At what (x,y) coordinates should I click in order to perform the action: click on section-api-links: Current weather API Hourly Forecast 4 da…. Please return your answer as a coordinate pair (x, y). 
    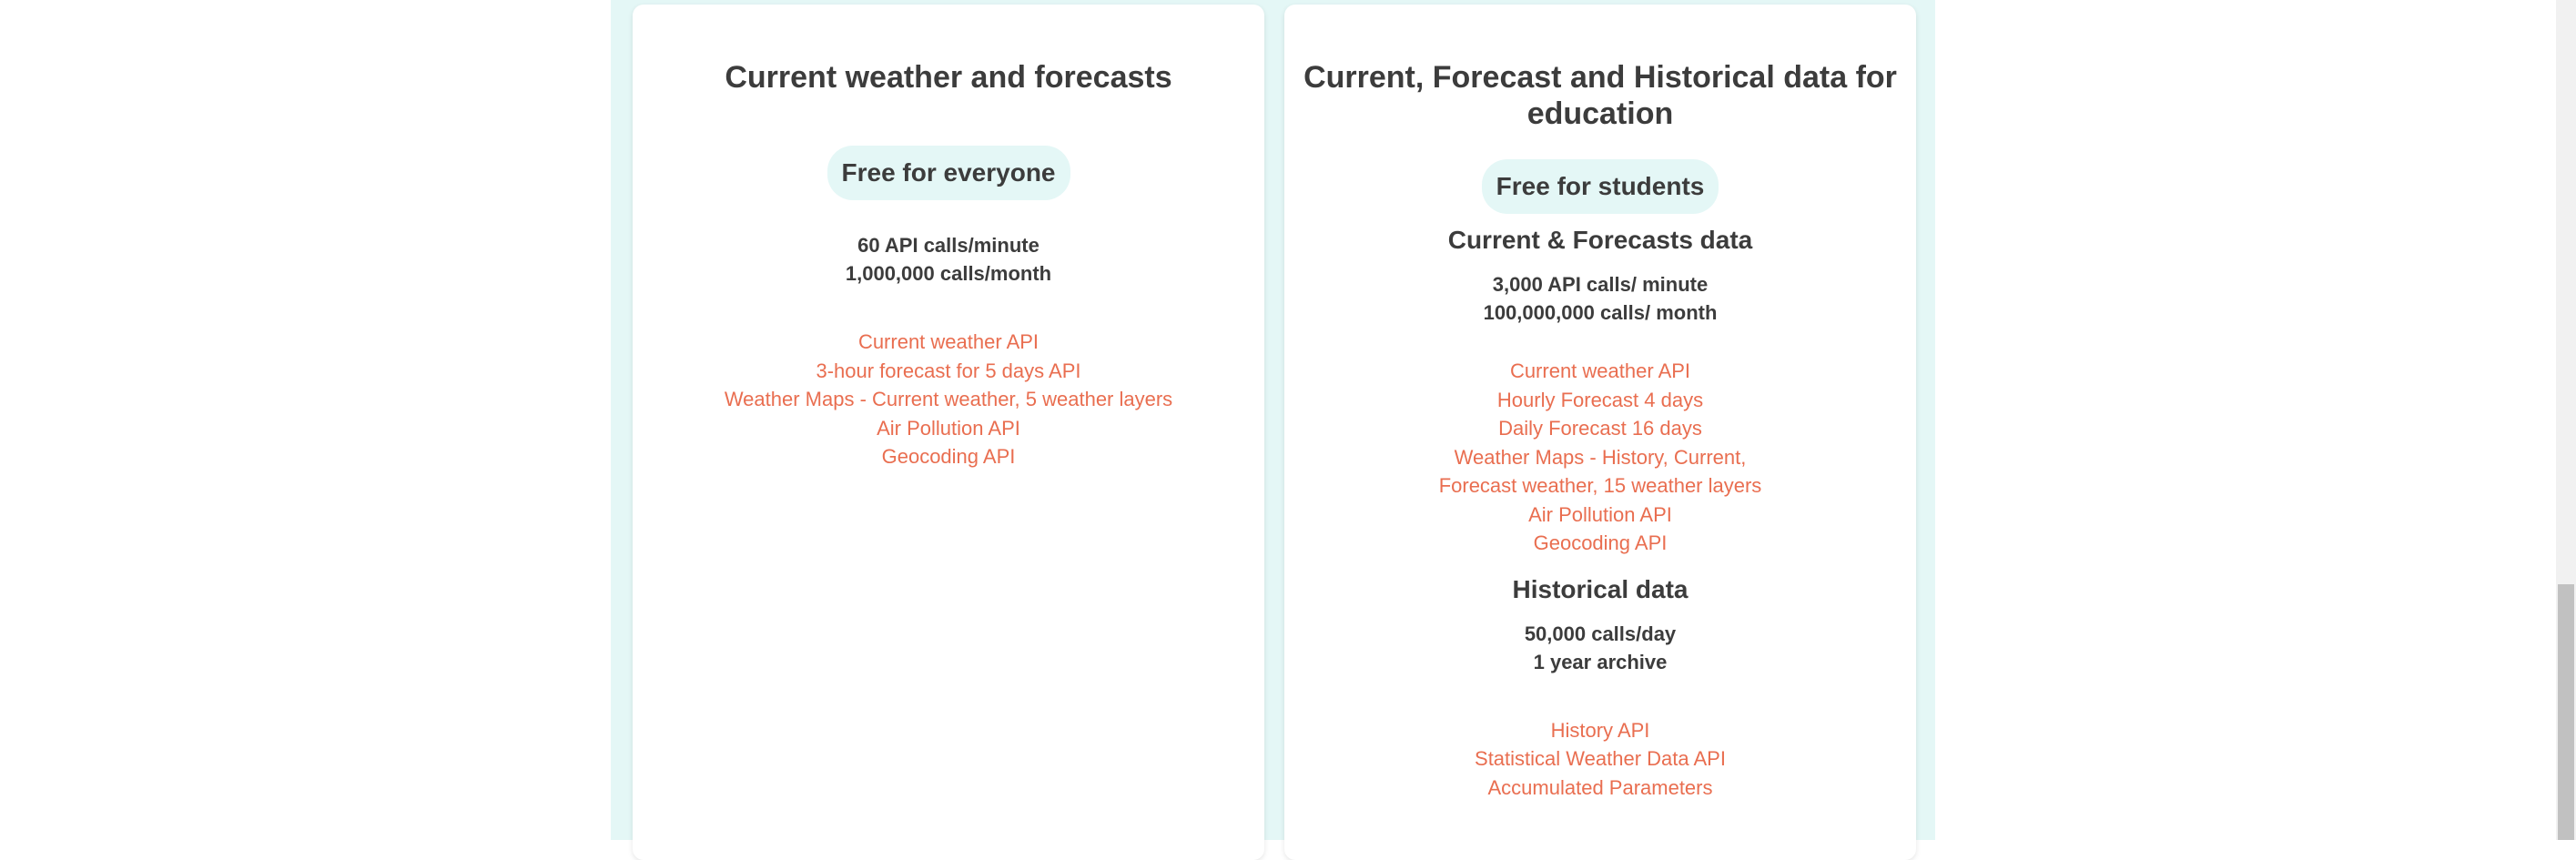
    Looking at the image, I should click on (1600, 457).